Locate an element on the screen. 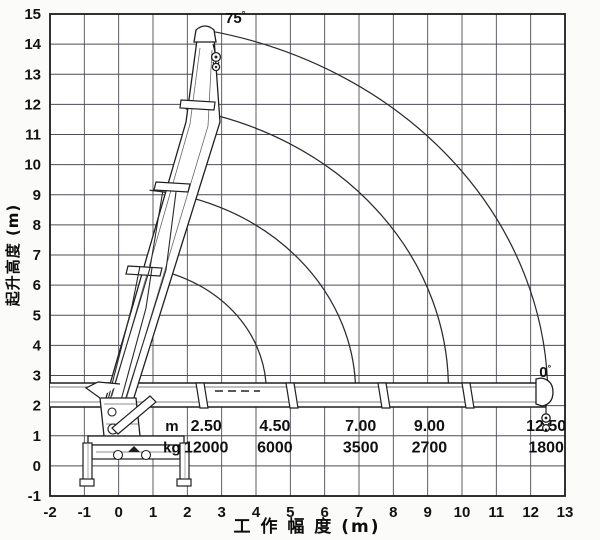 The width and height of the screenshot is (600, 540). y-tick-label: 4 is located at coordinates (37, 345).